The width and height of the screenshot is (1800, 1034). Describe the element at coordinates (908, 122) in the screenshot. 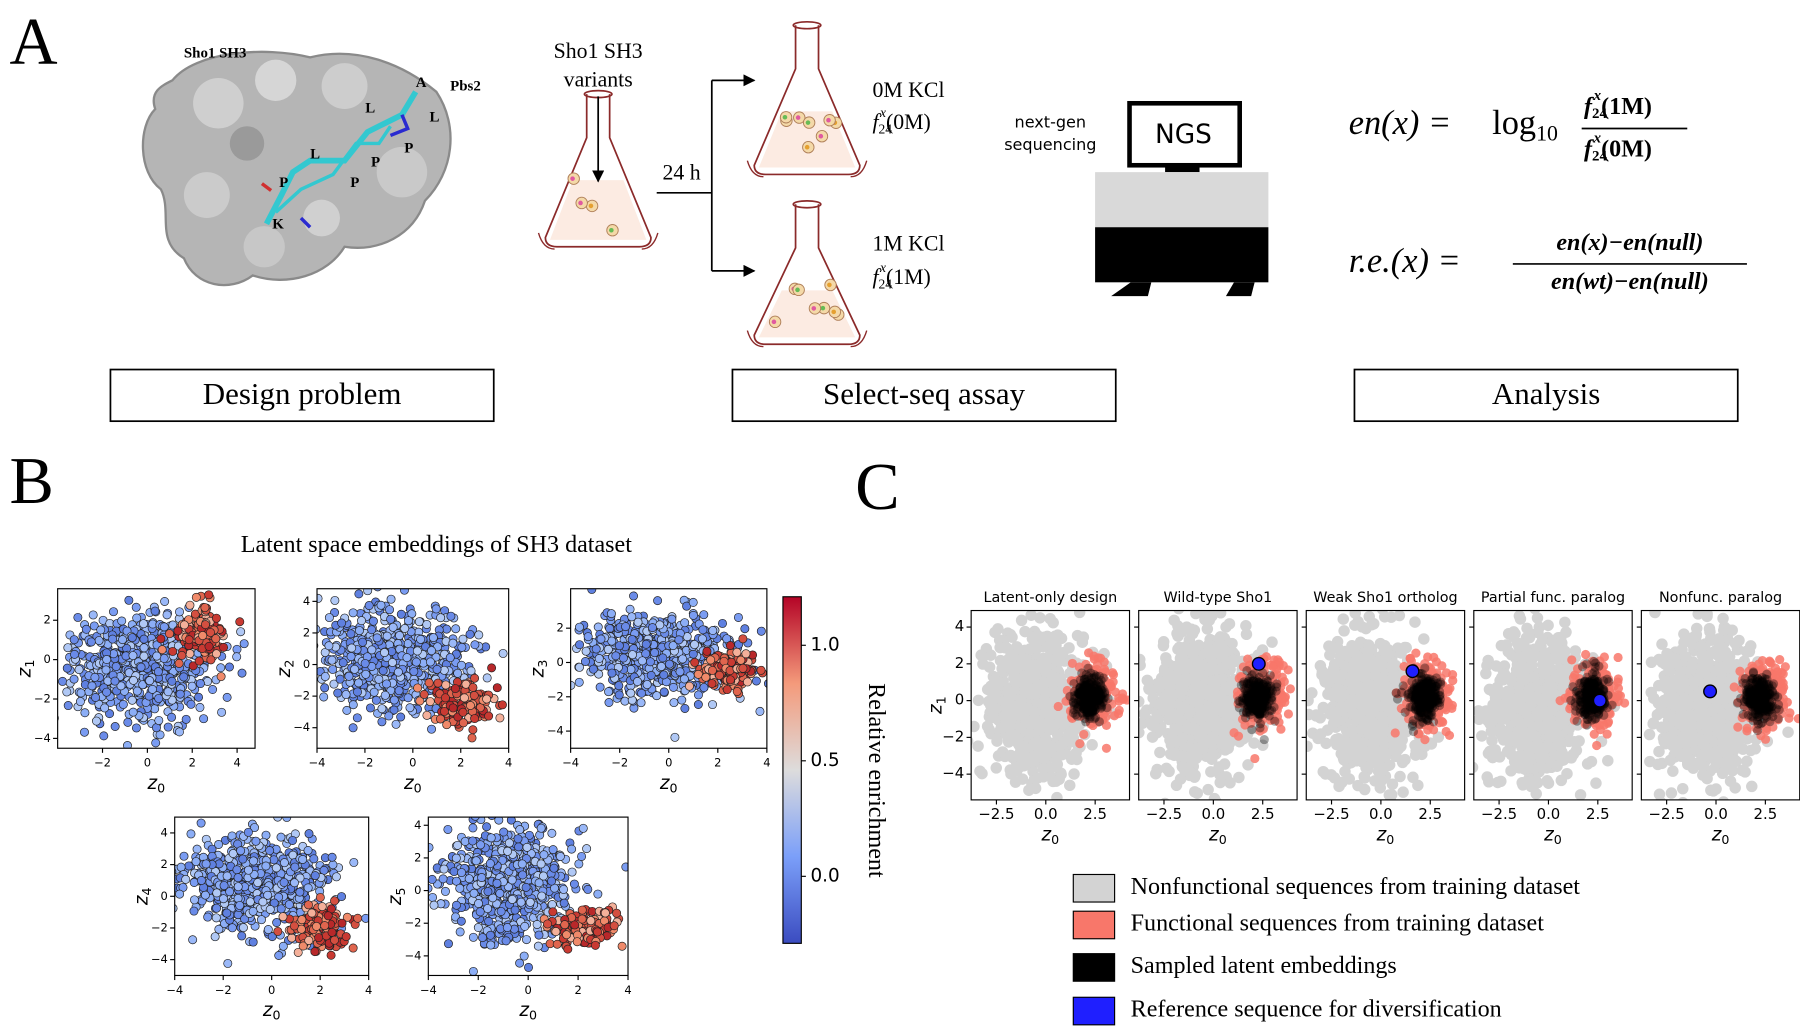

I see `argument: (0M)` at that location.